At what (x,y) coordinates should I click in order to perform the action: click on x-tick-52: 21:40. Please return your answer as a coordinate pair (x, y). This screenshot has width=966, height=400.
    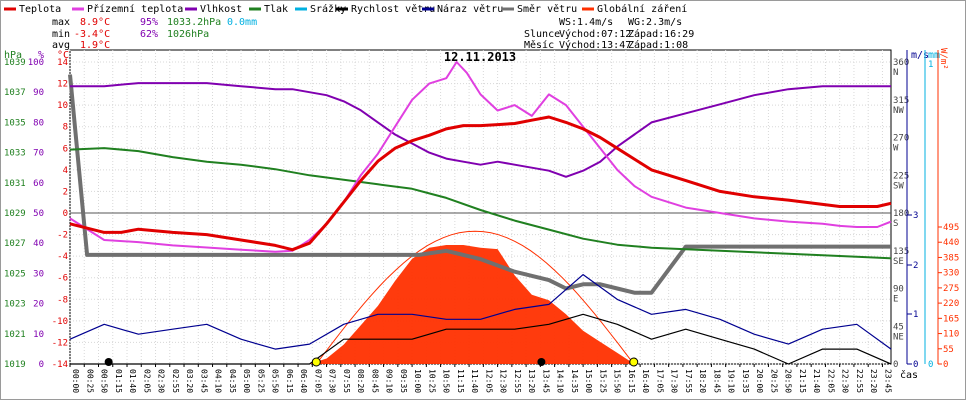
    Looking at the image, I should click on (816, 381).